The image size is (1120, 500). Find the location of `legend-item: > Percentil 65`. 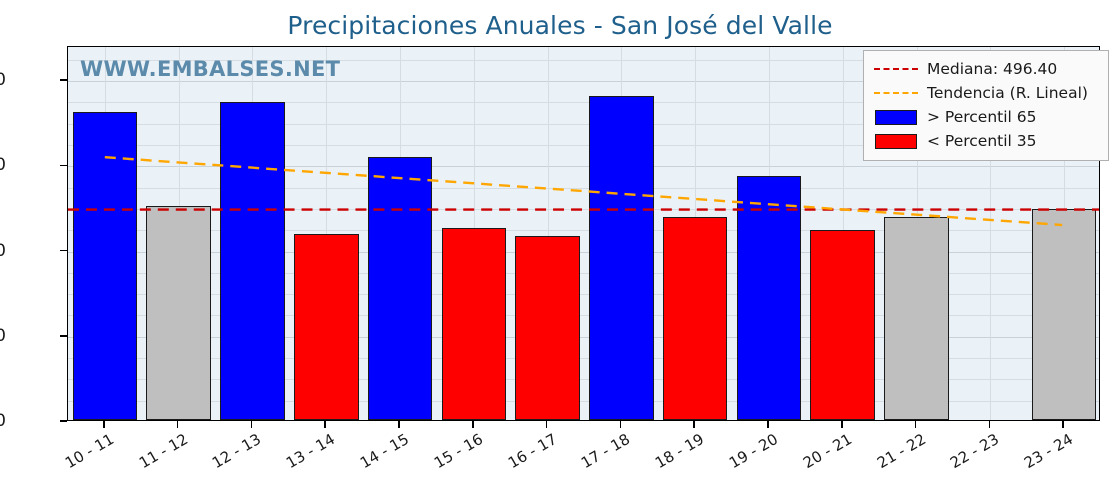

legend-item: > Percentil 65 is located at coordinates (986, 117).